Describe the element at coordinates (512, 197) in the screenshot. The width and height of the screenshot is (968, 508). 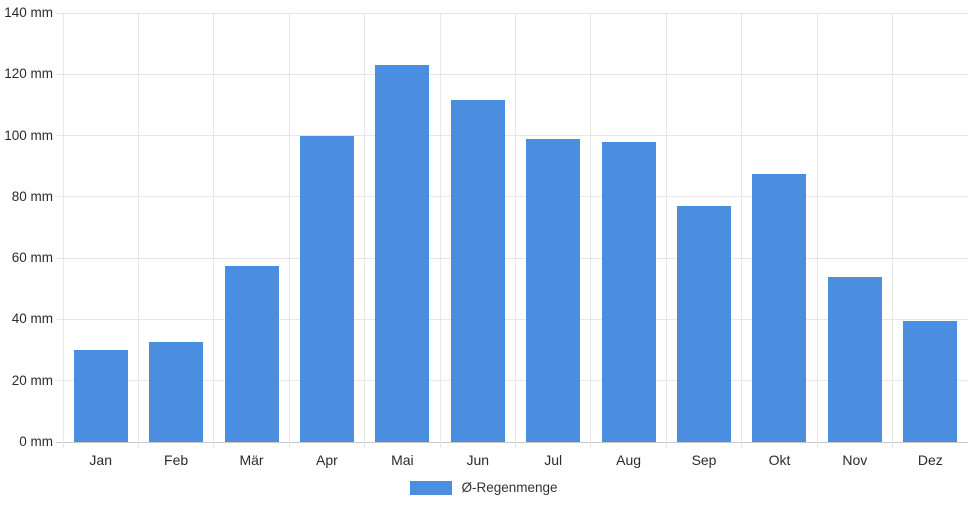
I see `gridline-80mm` at that location.